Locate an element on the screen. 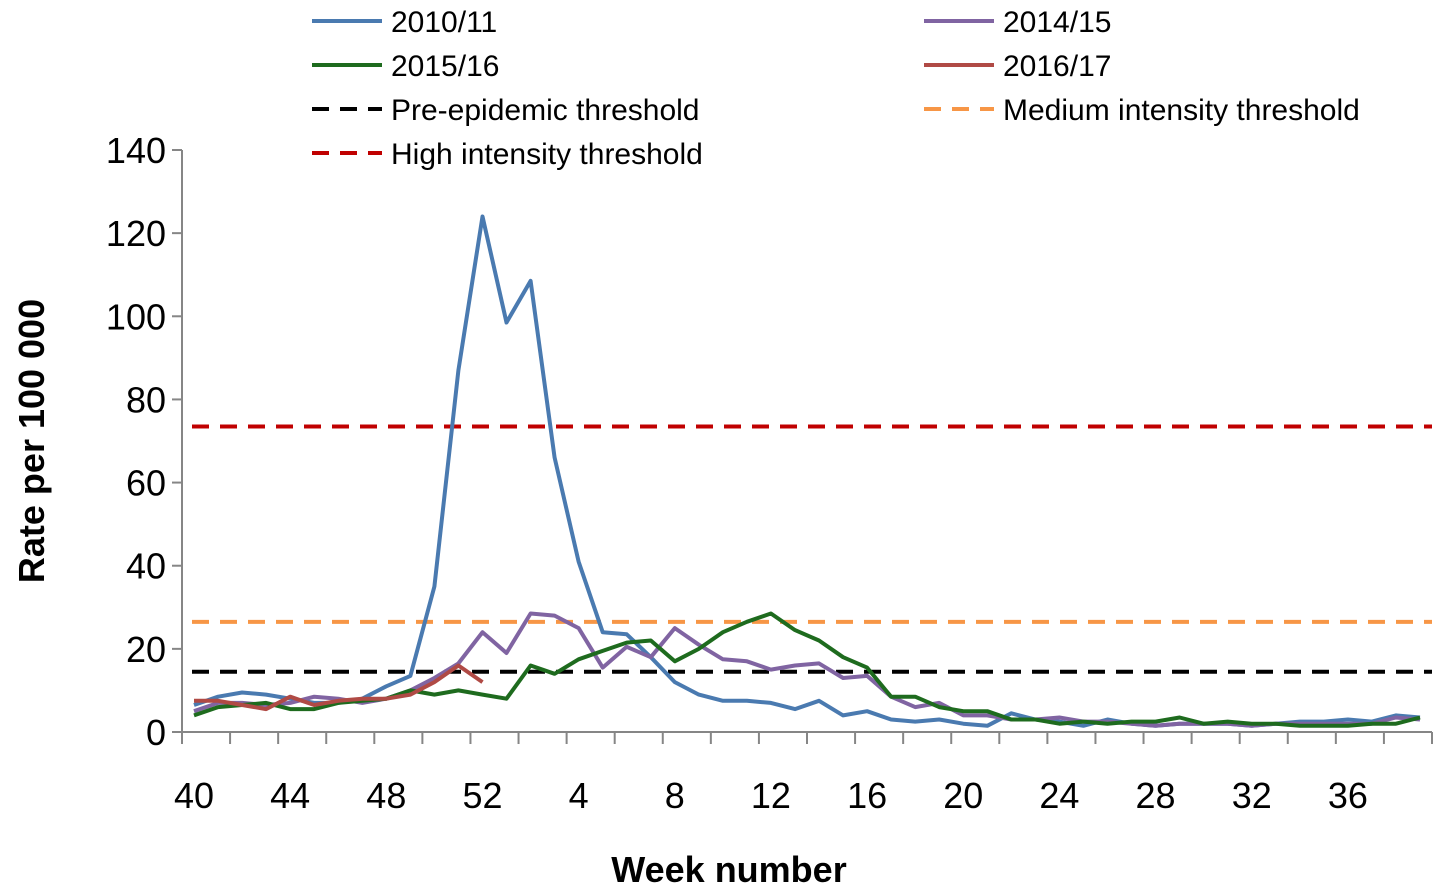 The image size is (1435, 890). x-axis-title: Week number is located at coordinates (728, 869).